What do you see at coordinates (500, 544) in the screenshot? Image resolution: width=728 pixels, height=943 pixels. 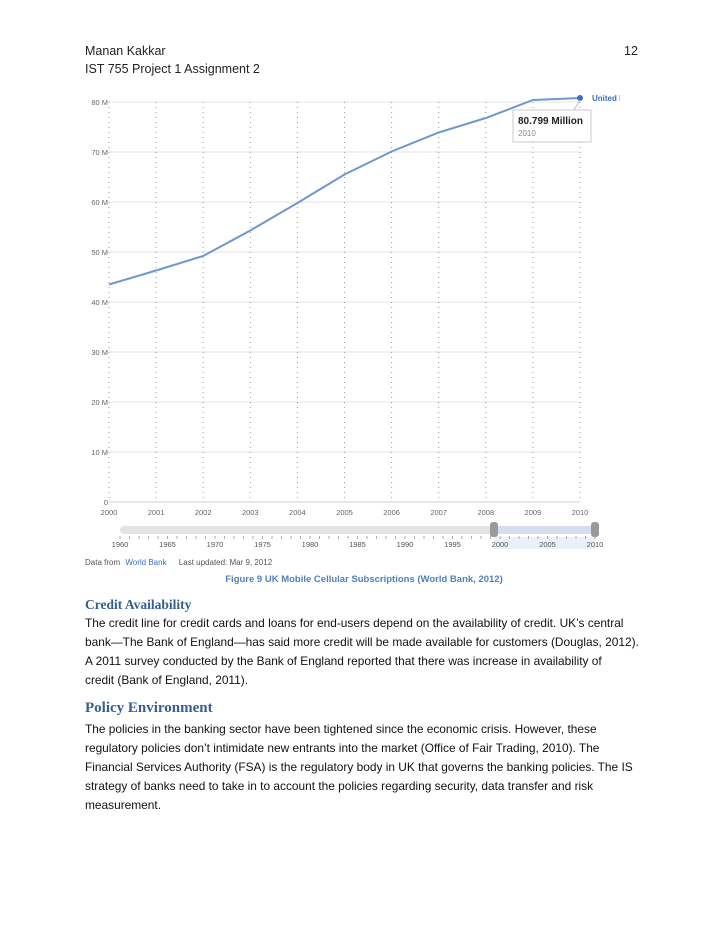 I see `timeline-tick-label: 2000` at bounding box center [500, 544].